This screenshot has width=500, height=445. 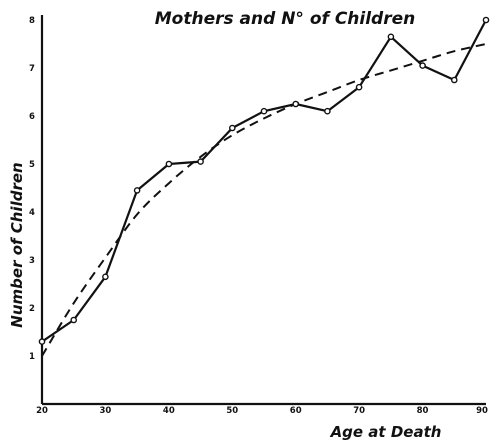 I want to click on chart-title: Mothers and N° of Children, so click(x=285, y=19).